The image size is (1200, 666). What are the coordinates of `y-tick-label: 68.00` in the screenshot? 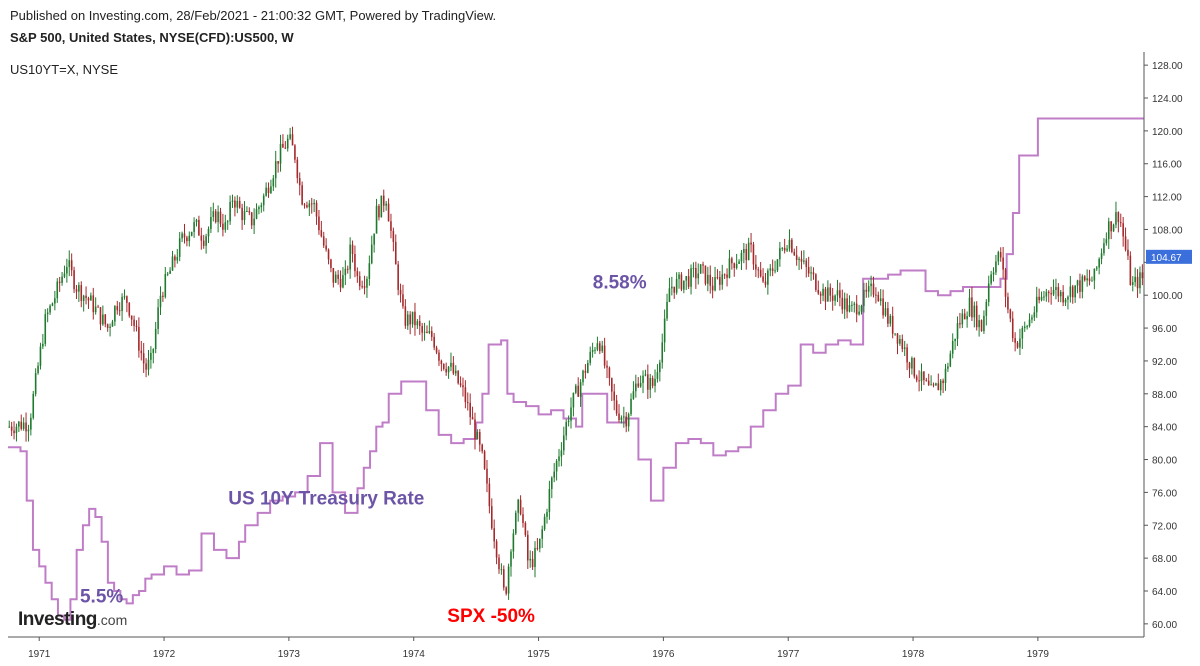 It's located at (1164, 559).